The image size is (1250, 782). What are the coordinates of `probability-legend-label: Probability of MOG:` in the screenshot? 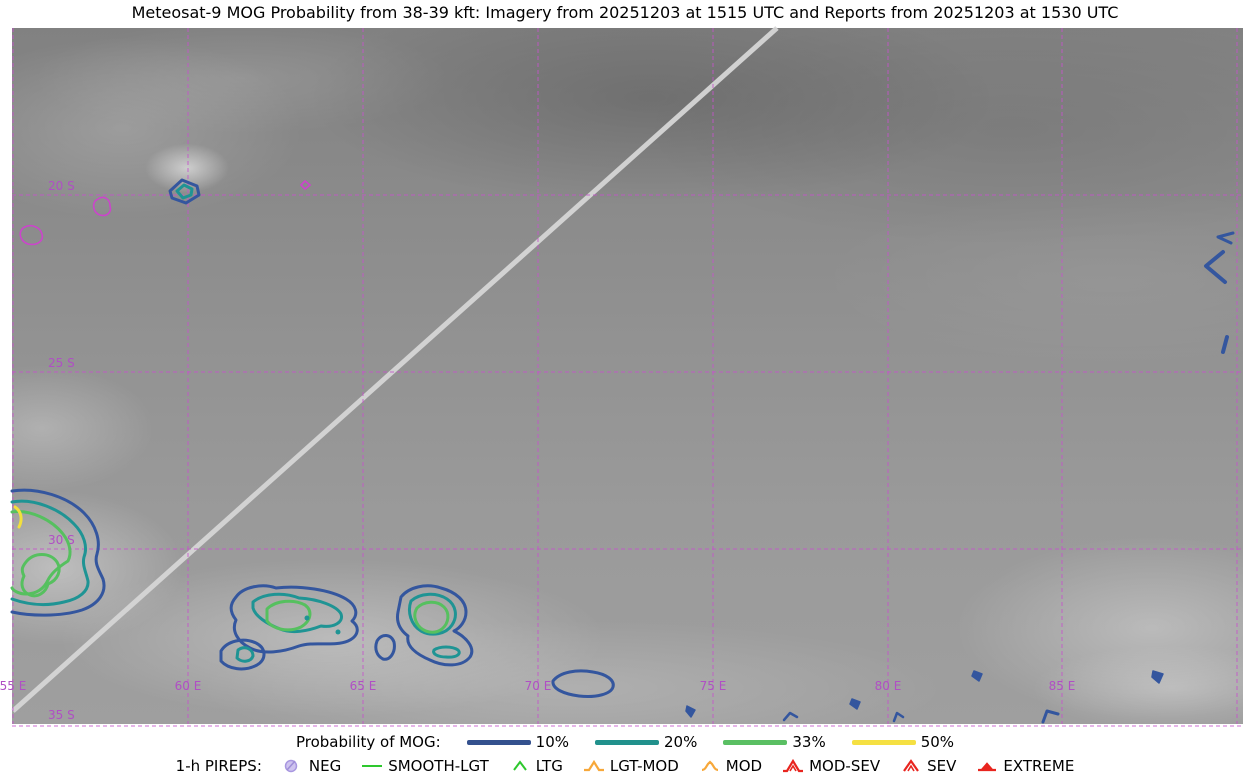 It's located at (368, 742).